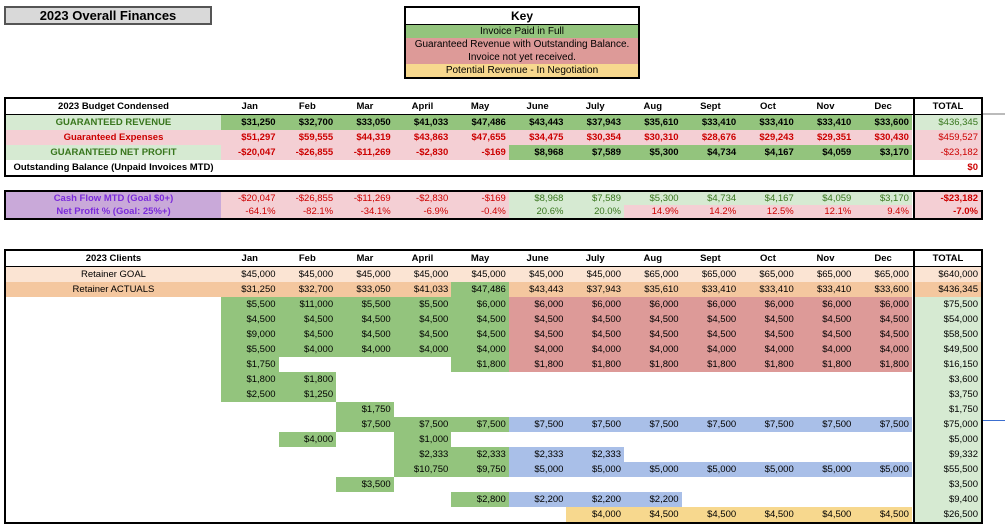 The width and height of the screenshot is (1005, 527). Describe the element at coordinates (948, 364) in the screenshot. I see `client-total: $16,150` at that location.